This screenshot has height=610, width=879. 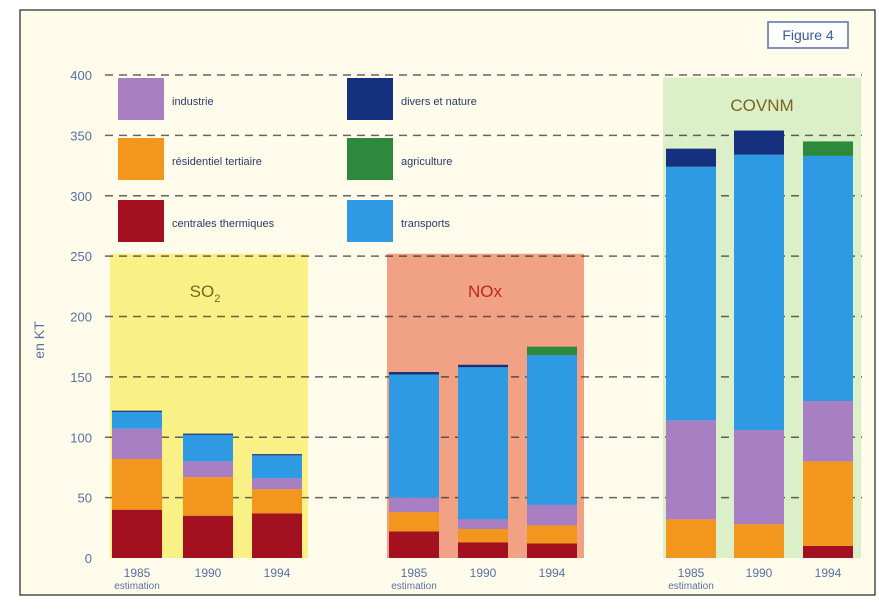 What do you see at coordinates (761, 105) in the screenshot?
I see `pollutant-title: COVNM` at bounding box center [761, 105].